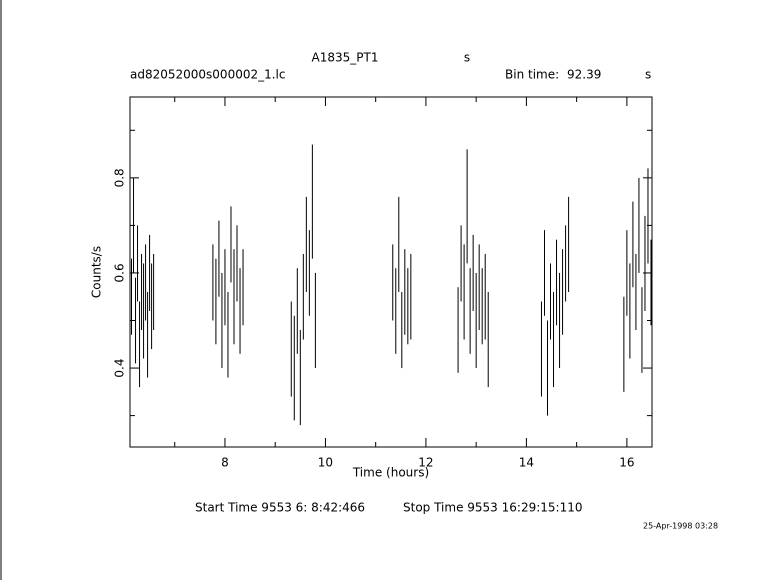  What do you see at coordinates (280, 508) in the screenshot?
I see `start-time: Start Time 9553 6: 8:42:466` at bounding box center [280, 508].